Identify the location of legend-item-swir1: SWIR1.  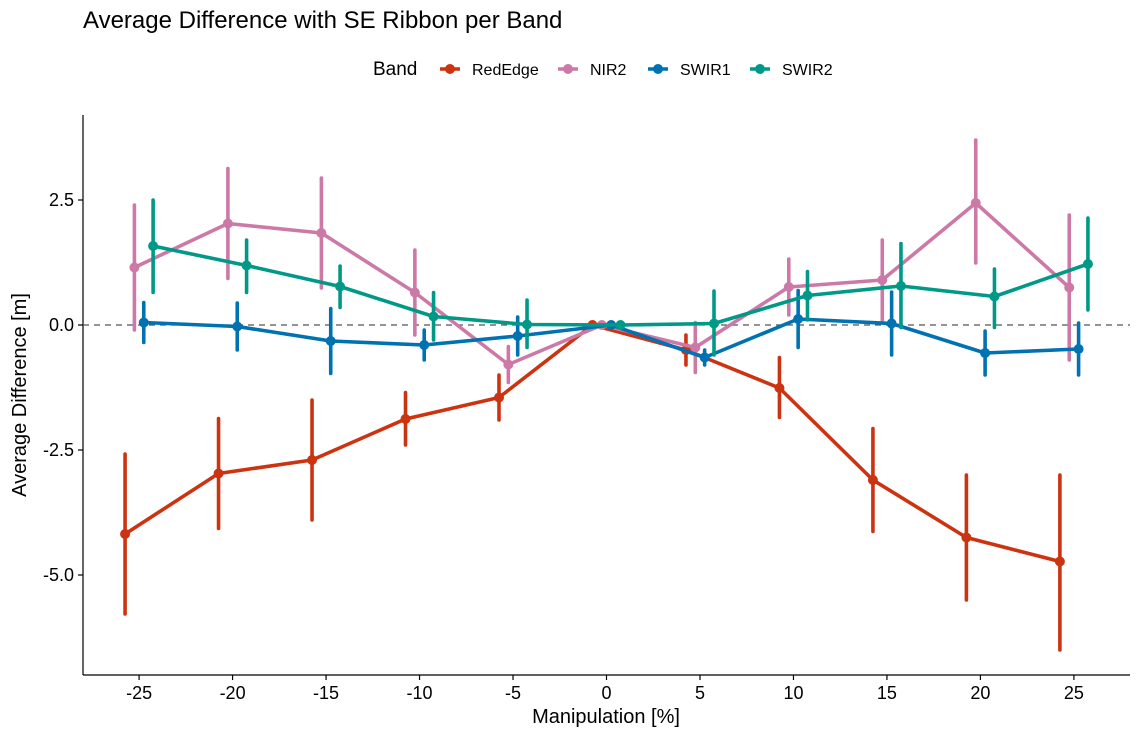
(689, 70).